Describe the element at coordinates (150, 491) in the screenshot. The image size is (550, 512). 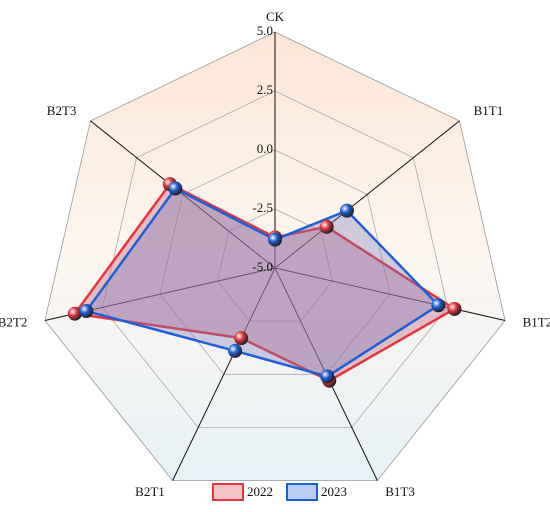
I see `axis-label: B2T1` at that location.